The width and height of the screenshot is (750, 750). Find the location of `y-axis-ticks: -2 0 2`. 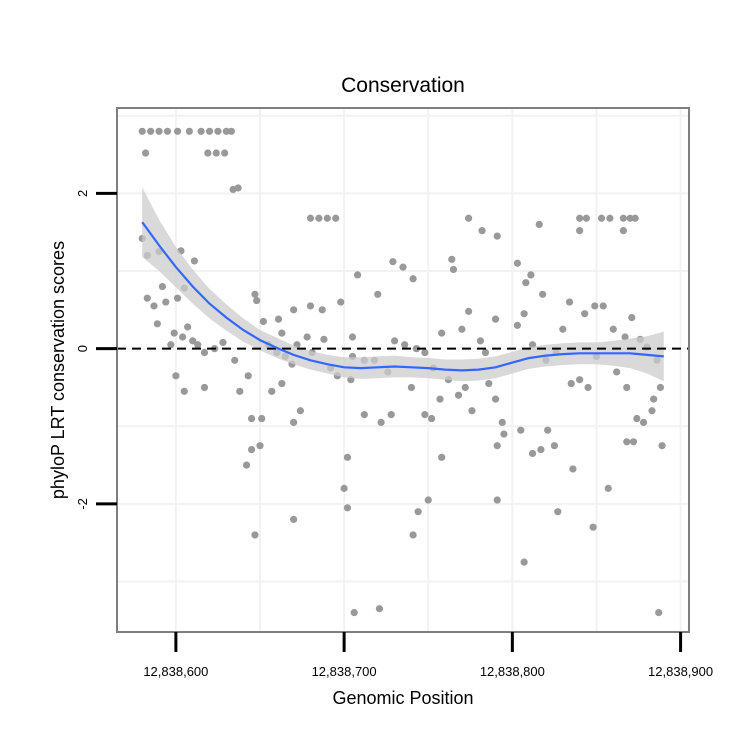

y-axis-ticks: -2 0 2 is located at coordinates (96, 350).